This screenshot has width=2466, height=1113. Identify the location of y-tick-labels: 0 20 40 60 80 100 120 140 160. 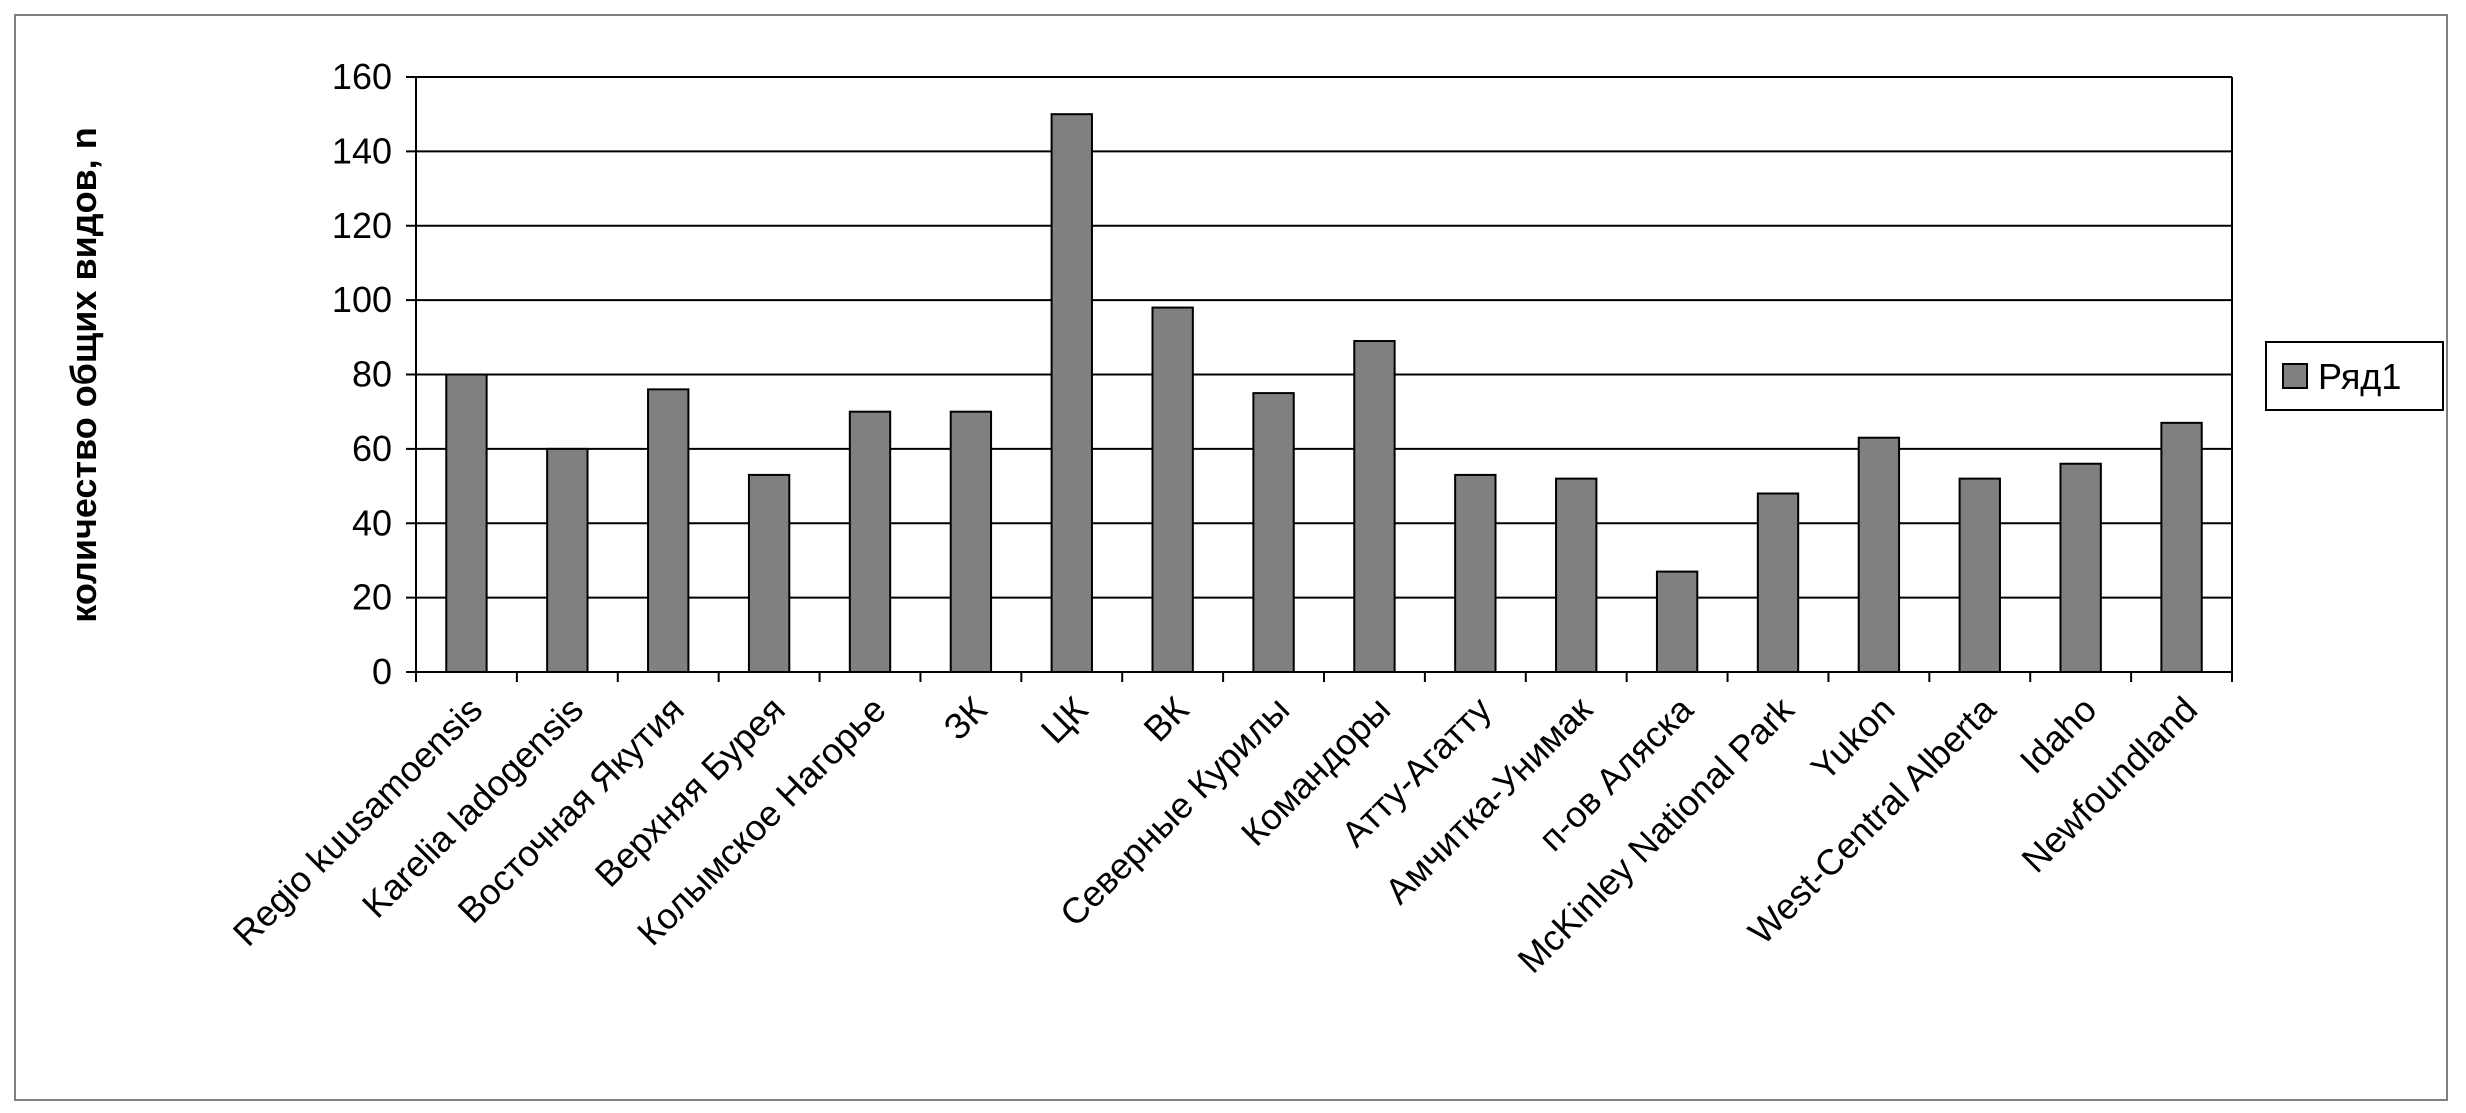
(362, 374).